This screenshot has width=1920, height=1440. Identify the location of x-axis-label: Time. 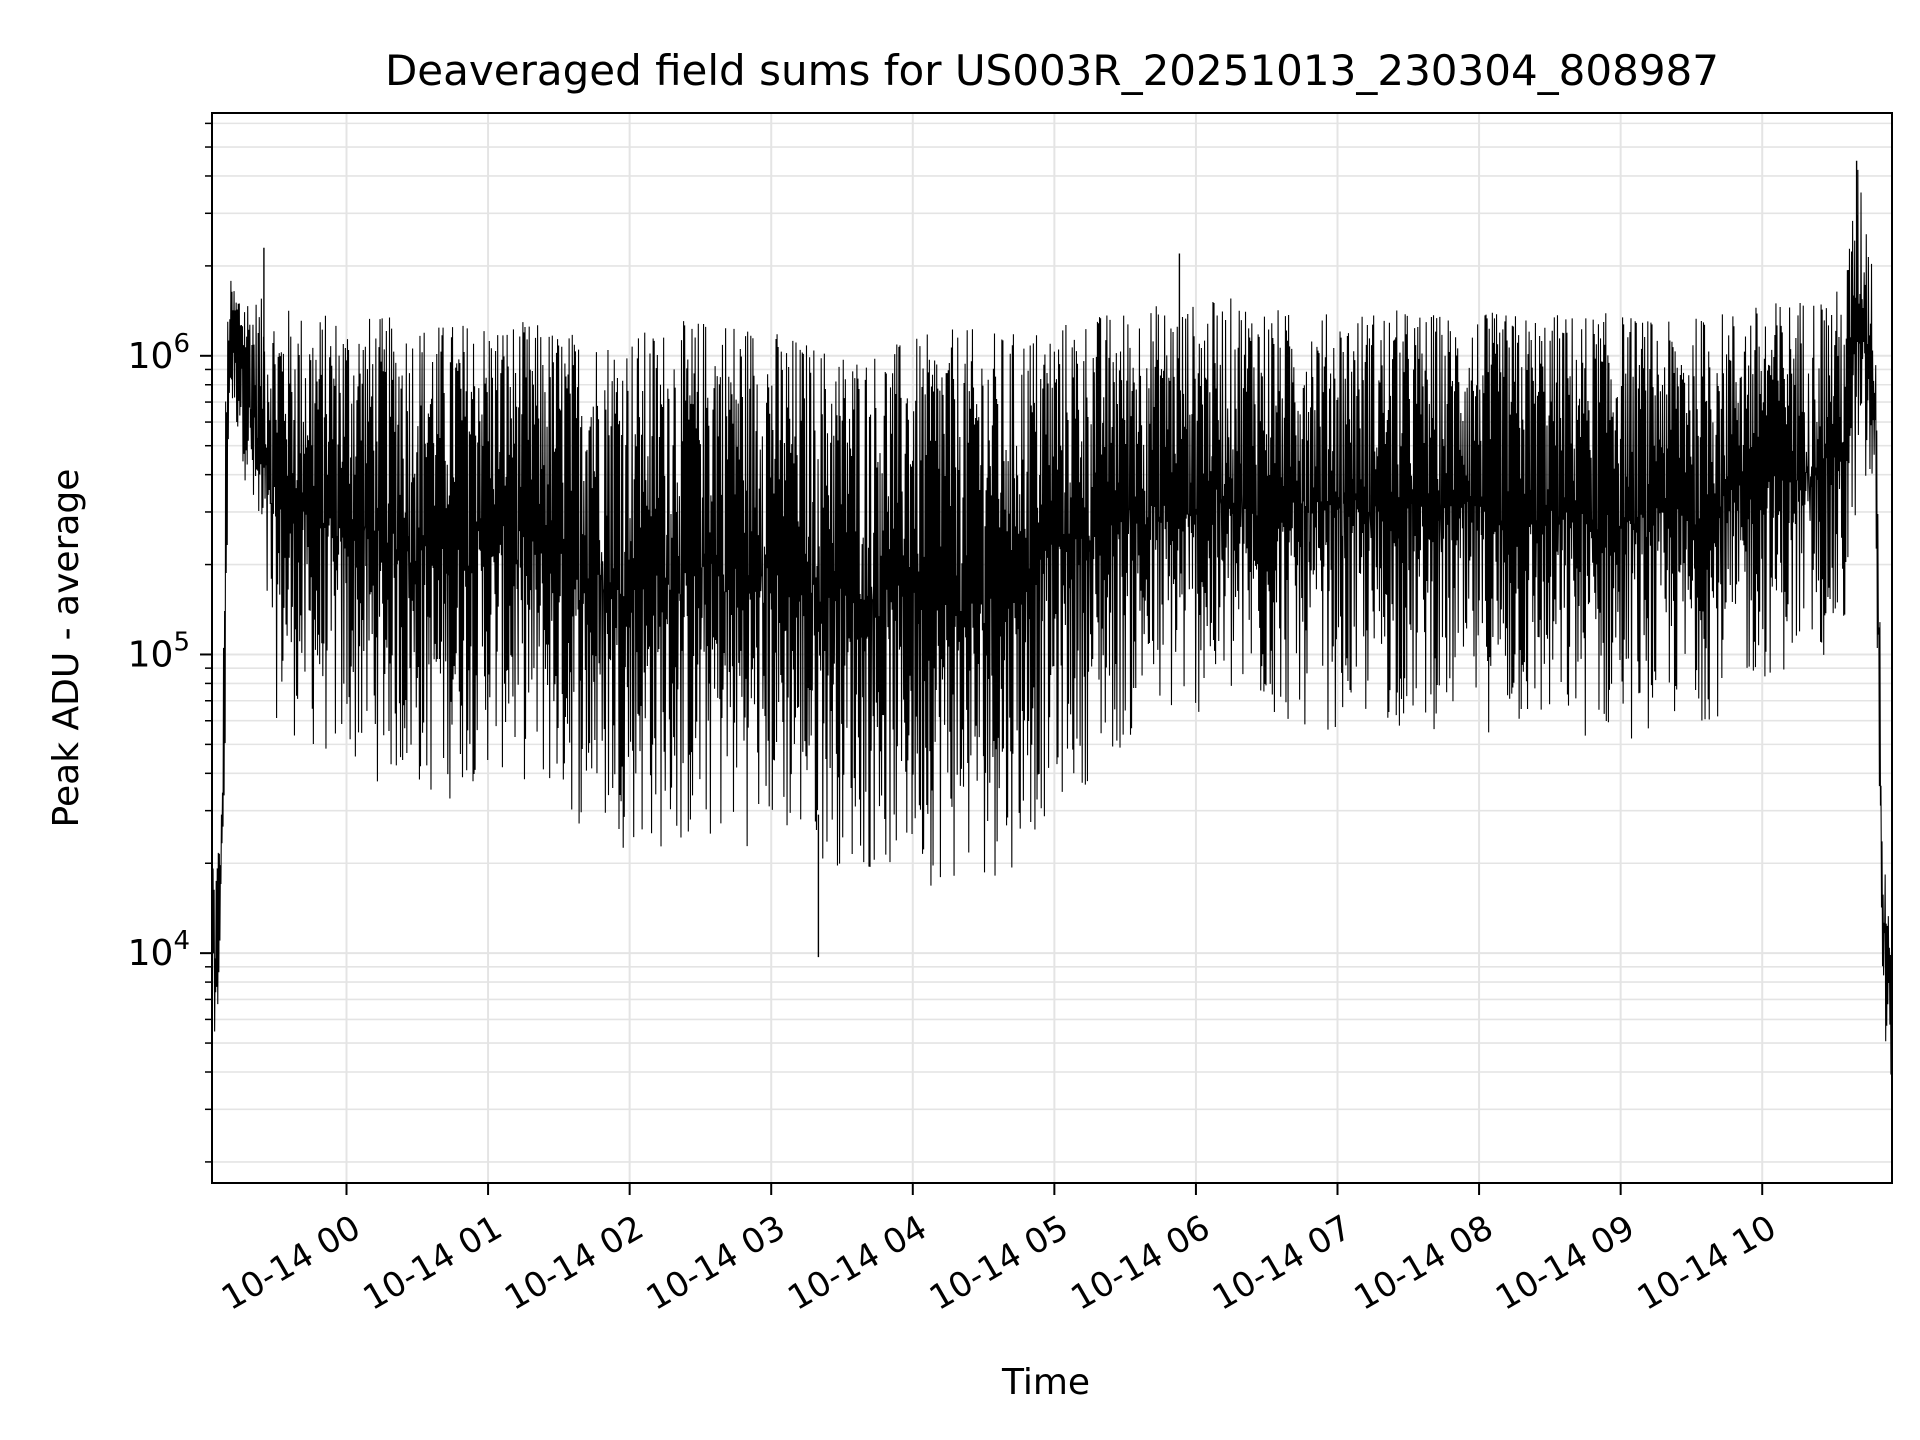
(1045, 1382).